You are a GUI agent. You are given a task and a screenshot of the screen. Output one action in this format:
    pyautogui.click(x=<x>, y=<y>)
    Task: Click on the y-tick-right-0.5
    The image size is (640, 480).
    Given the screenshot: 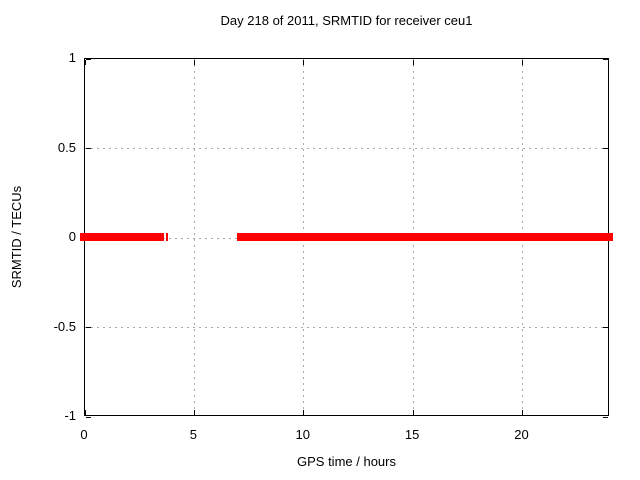 What is the action you would take?
    pyautogui.click(x=605, y=148)
    